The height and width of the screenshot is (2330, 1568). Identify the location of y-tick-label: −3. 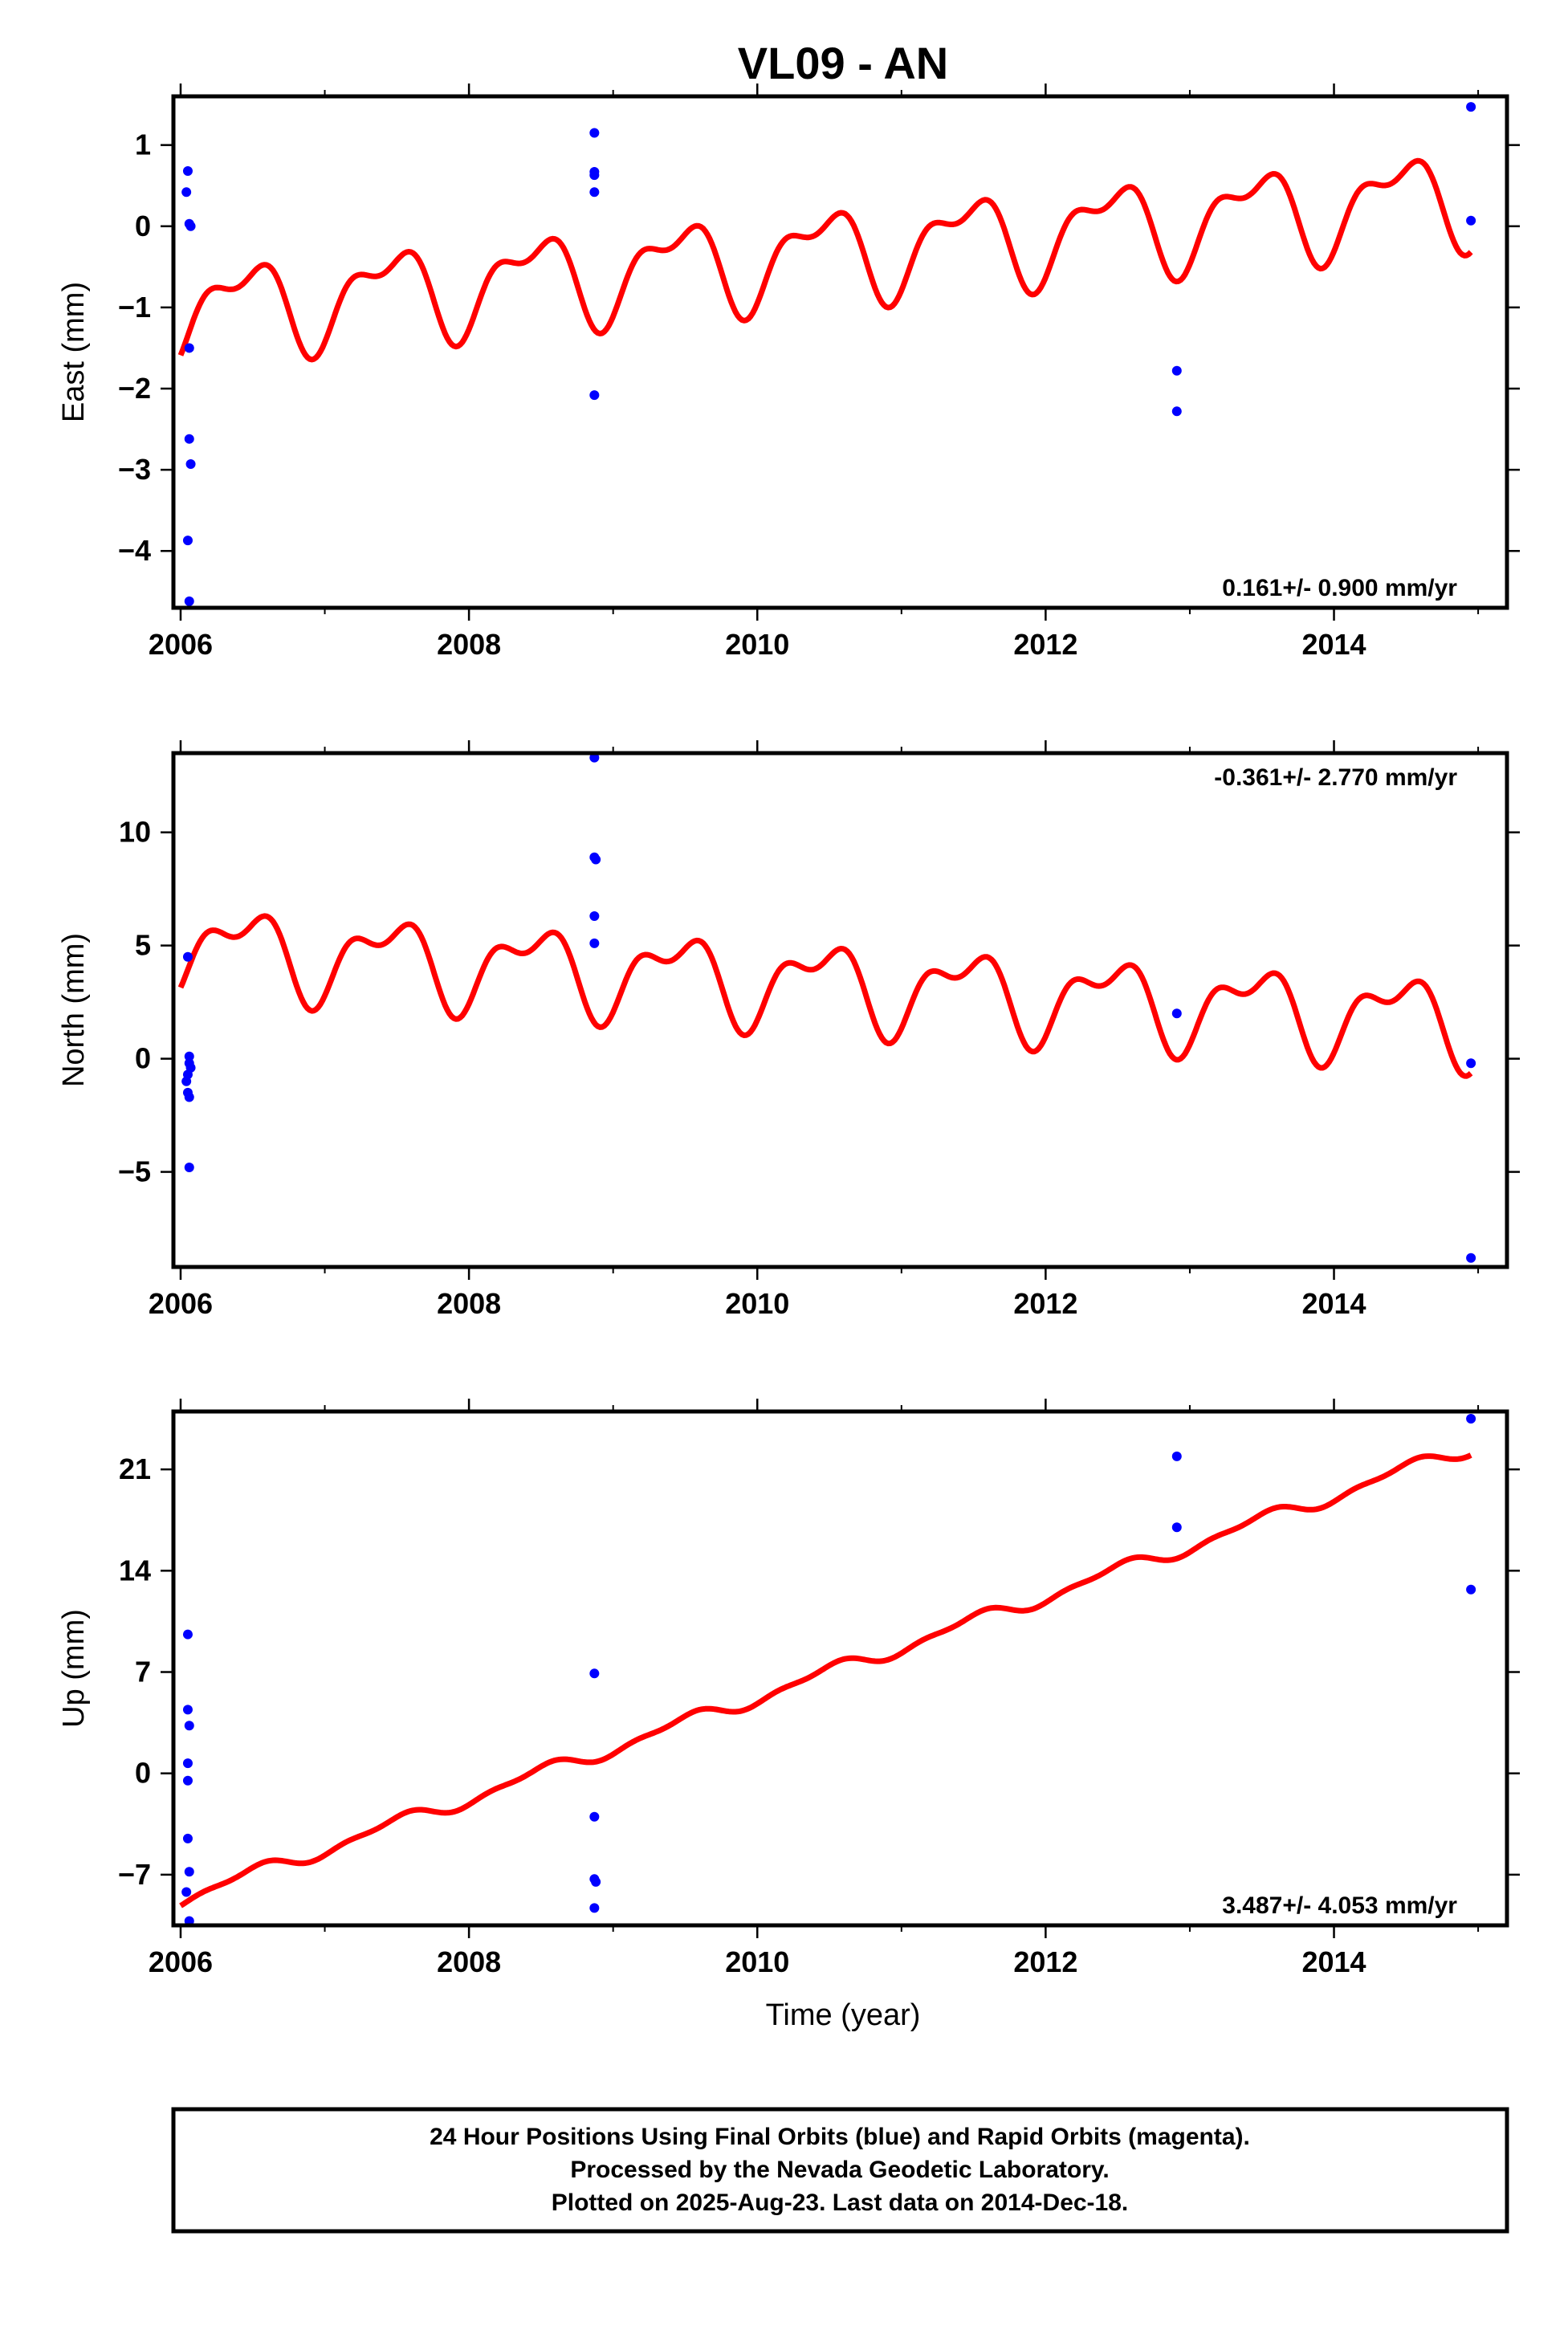
(134, 469).